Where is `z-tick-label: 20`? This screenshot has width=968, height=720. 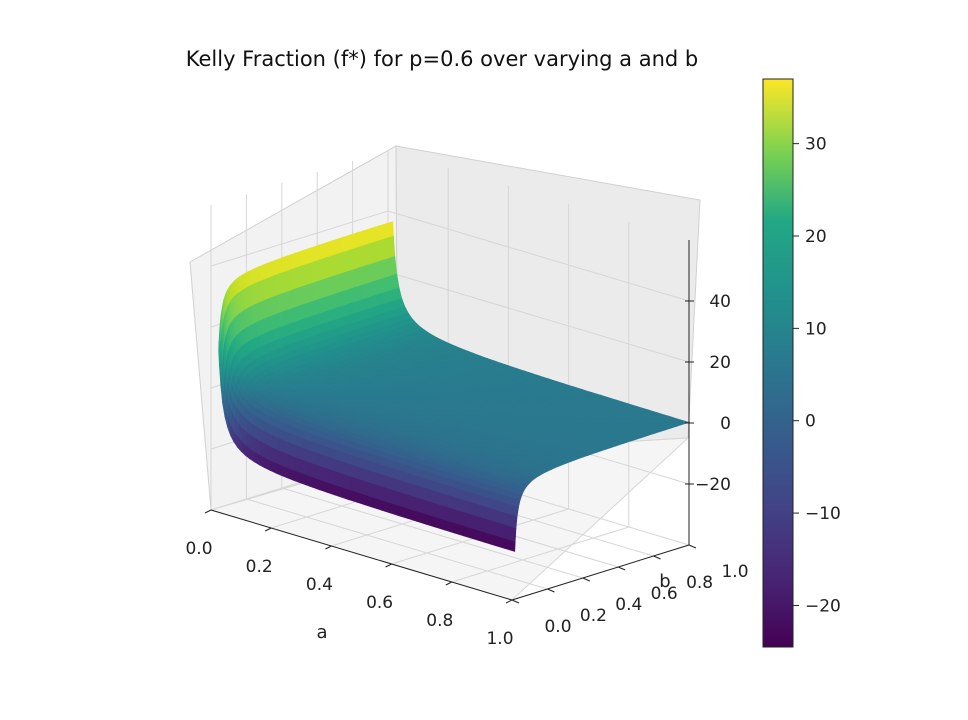 z-tick-label: 20 is located at coordinates (720, 363).